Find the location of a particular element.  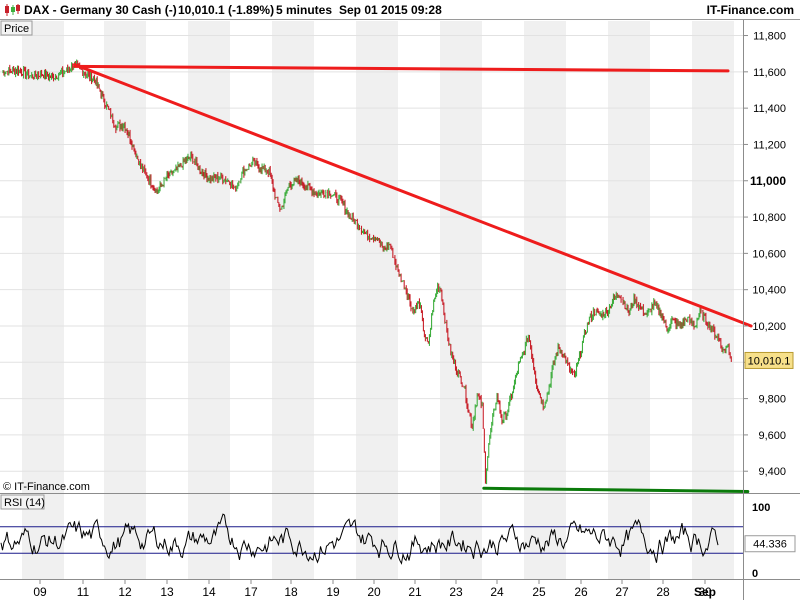

candlestick-icon is located at coordinates (12, 10).